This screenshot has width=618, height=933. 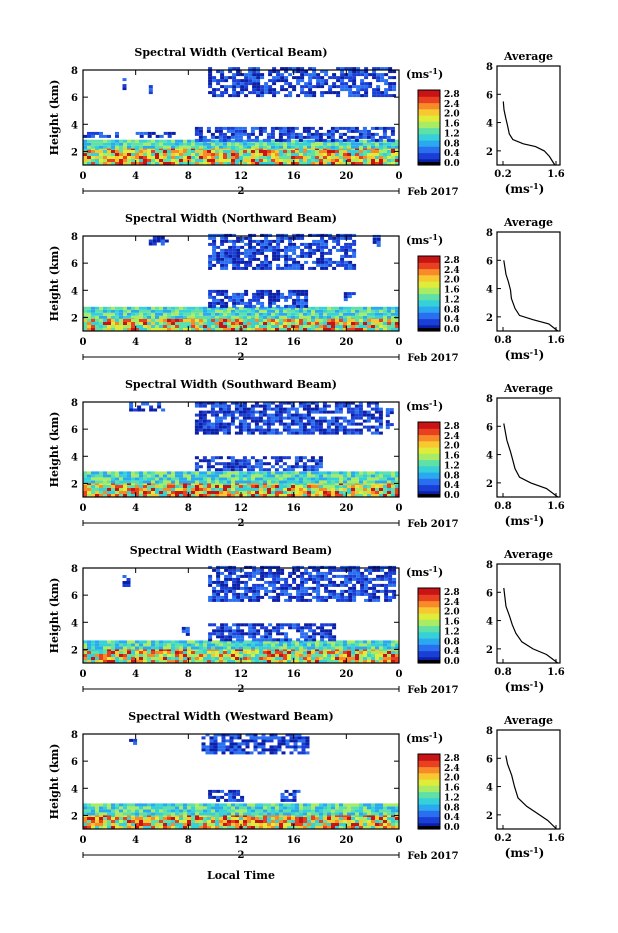 What do you see at coordinates (489, 95) in the screenshot?
I see `average-y-tick-label: 6` at bounding box center [489, 95].